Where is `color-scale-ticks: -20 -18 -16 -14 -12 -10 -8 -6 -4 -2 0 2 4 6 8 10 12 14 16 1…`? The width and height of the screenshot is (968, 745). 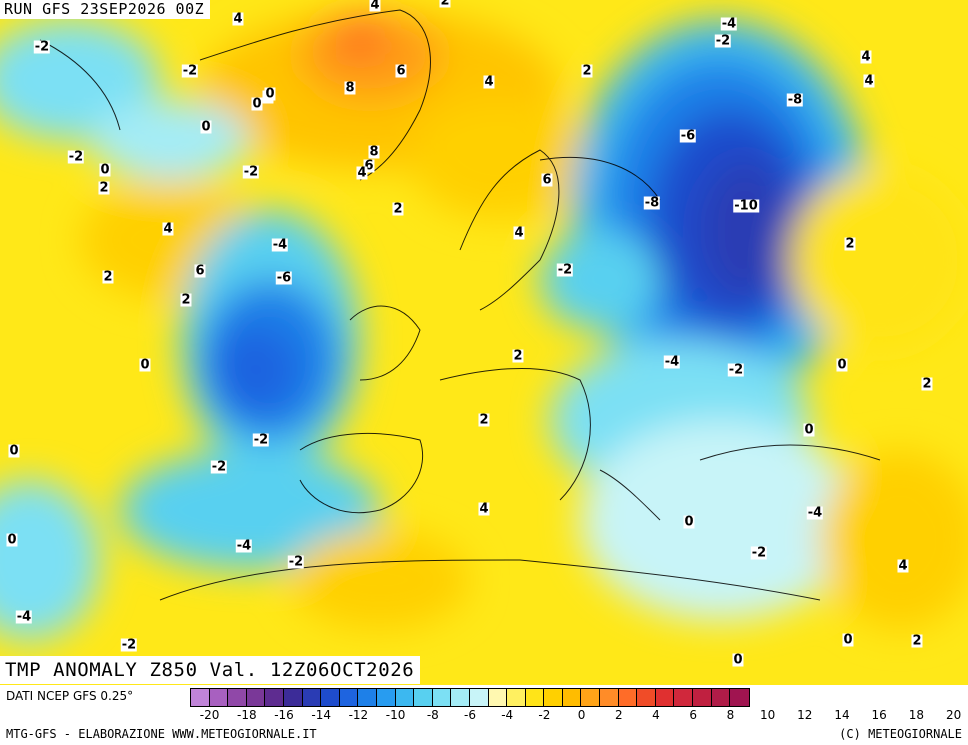
color-scale-ticks: -20 -18 -16 -14 -12 -10 -8 -6 -4 -2 0 2 4 6 8 10 12 14 16 1… is located at coordinates (484, 715).